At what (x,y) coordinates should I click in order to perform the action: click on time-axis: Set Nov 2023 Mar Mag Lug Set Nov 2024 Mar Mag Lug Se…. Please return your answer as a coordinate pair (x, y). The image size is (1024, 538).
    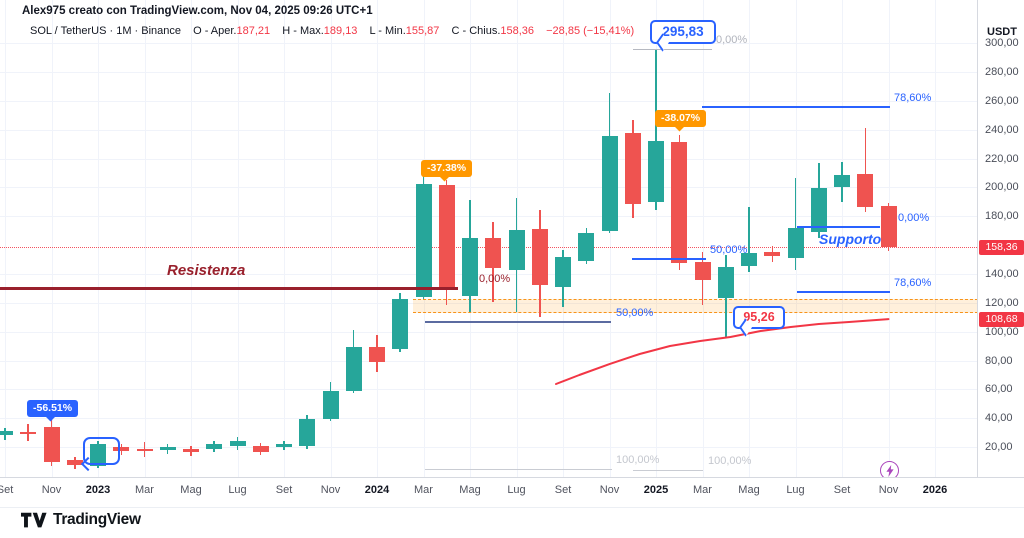
    Looking at the image, I should click on (512, 492).